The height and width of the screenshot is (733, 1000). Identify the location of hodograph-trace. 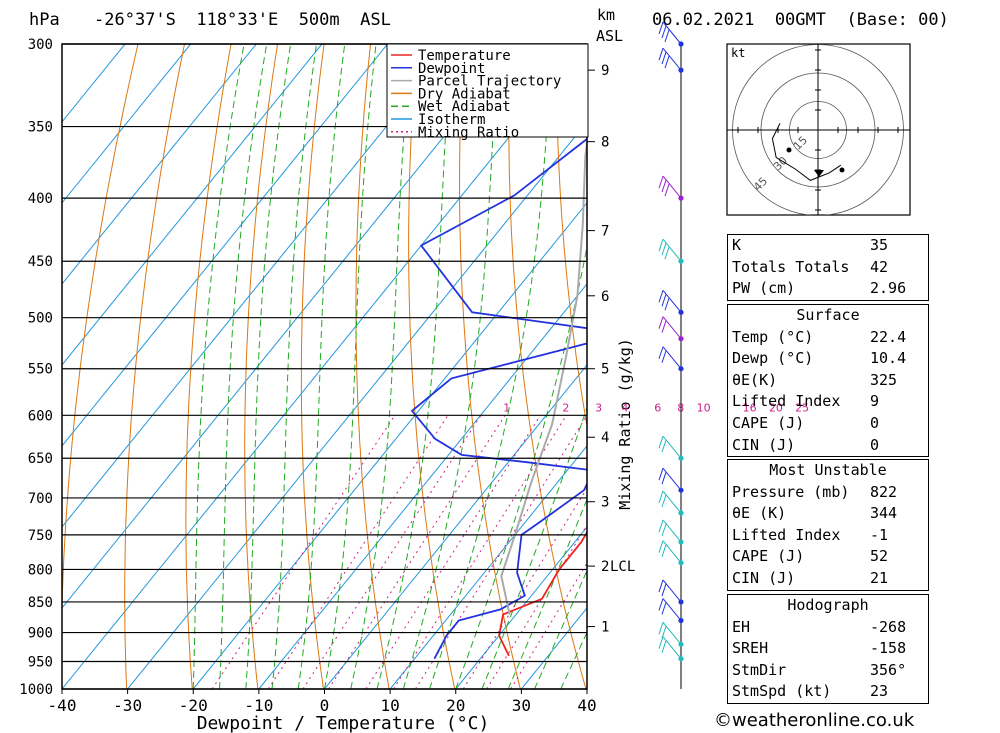
(806, 152).